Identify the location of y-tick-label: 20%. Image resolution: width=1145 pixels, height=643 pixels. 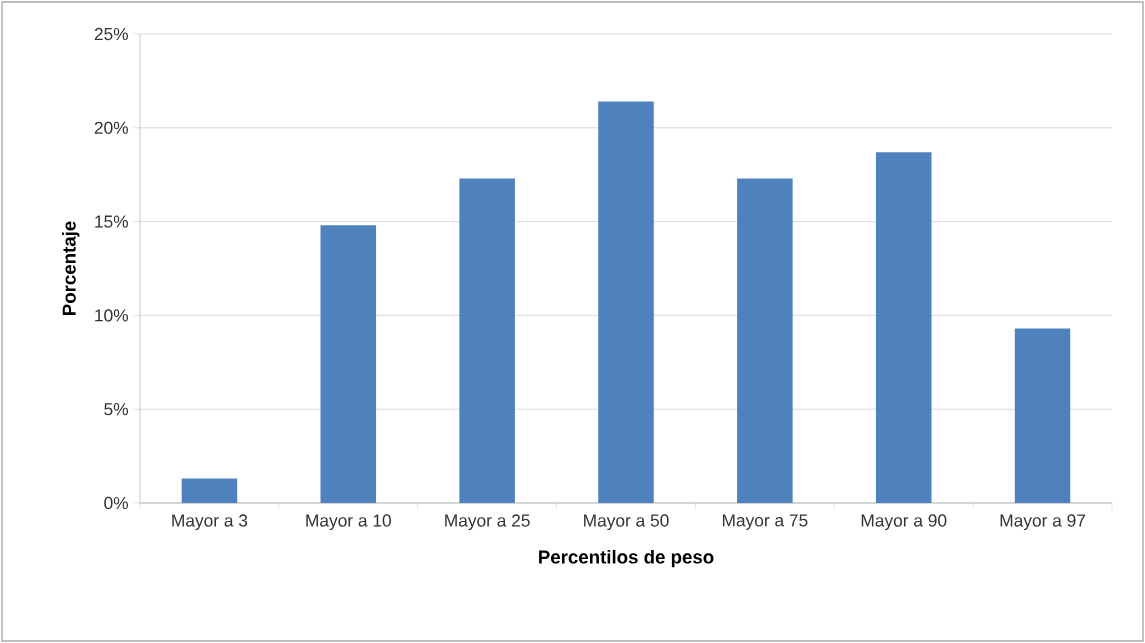
(111, 127).